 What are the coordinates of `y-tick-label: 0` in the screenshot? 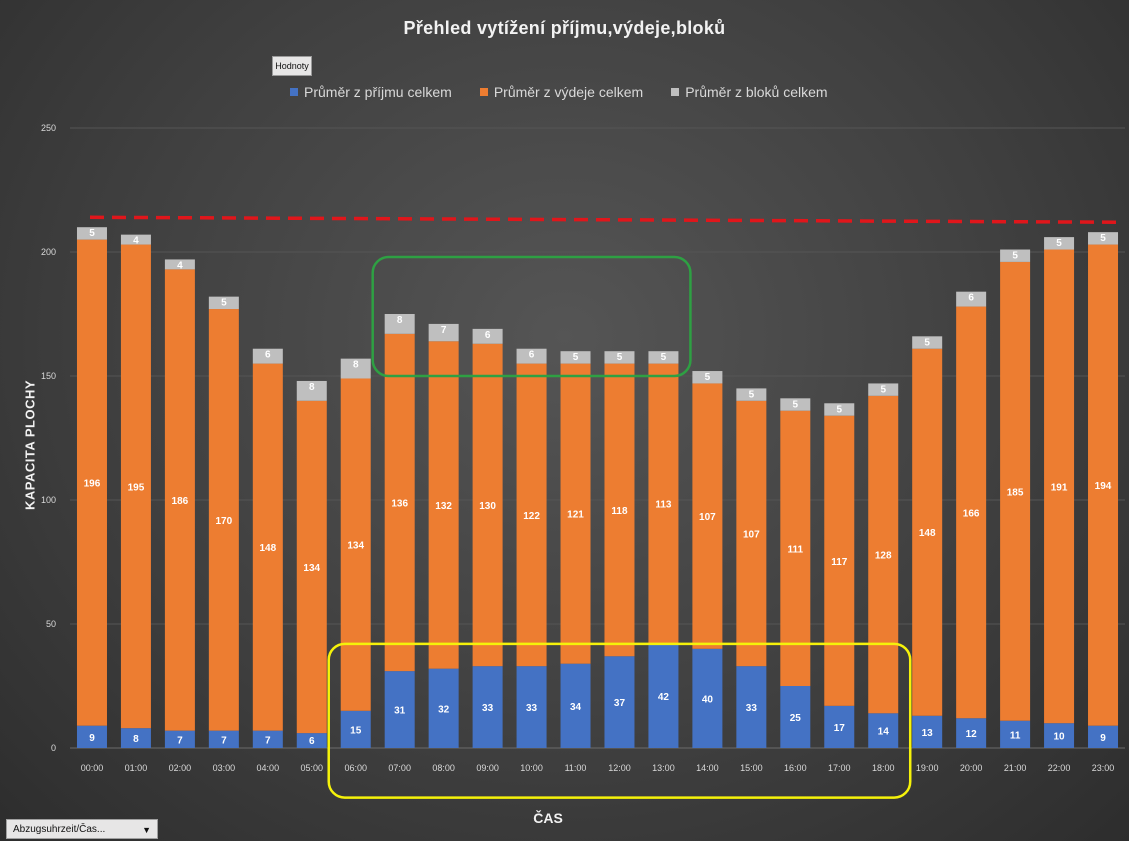 It's located at (53, 748).